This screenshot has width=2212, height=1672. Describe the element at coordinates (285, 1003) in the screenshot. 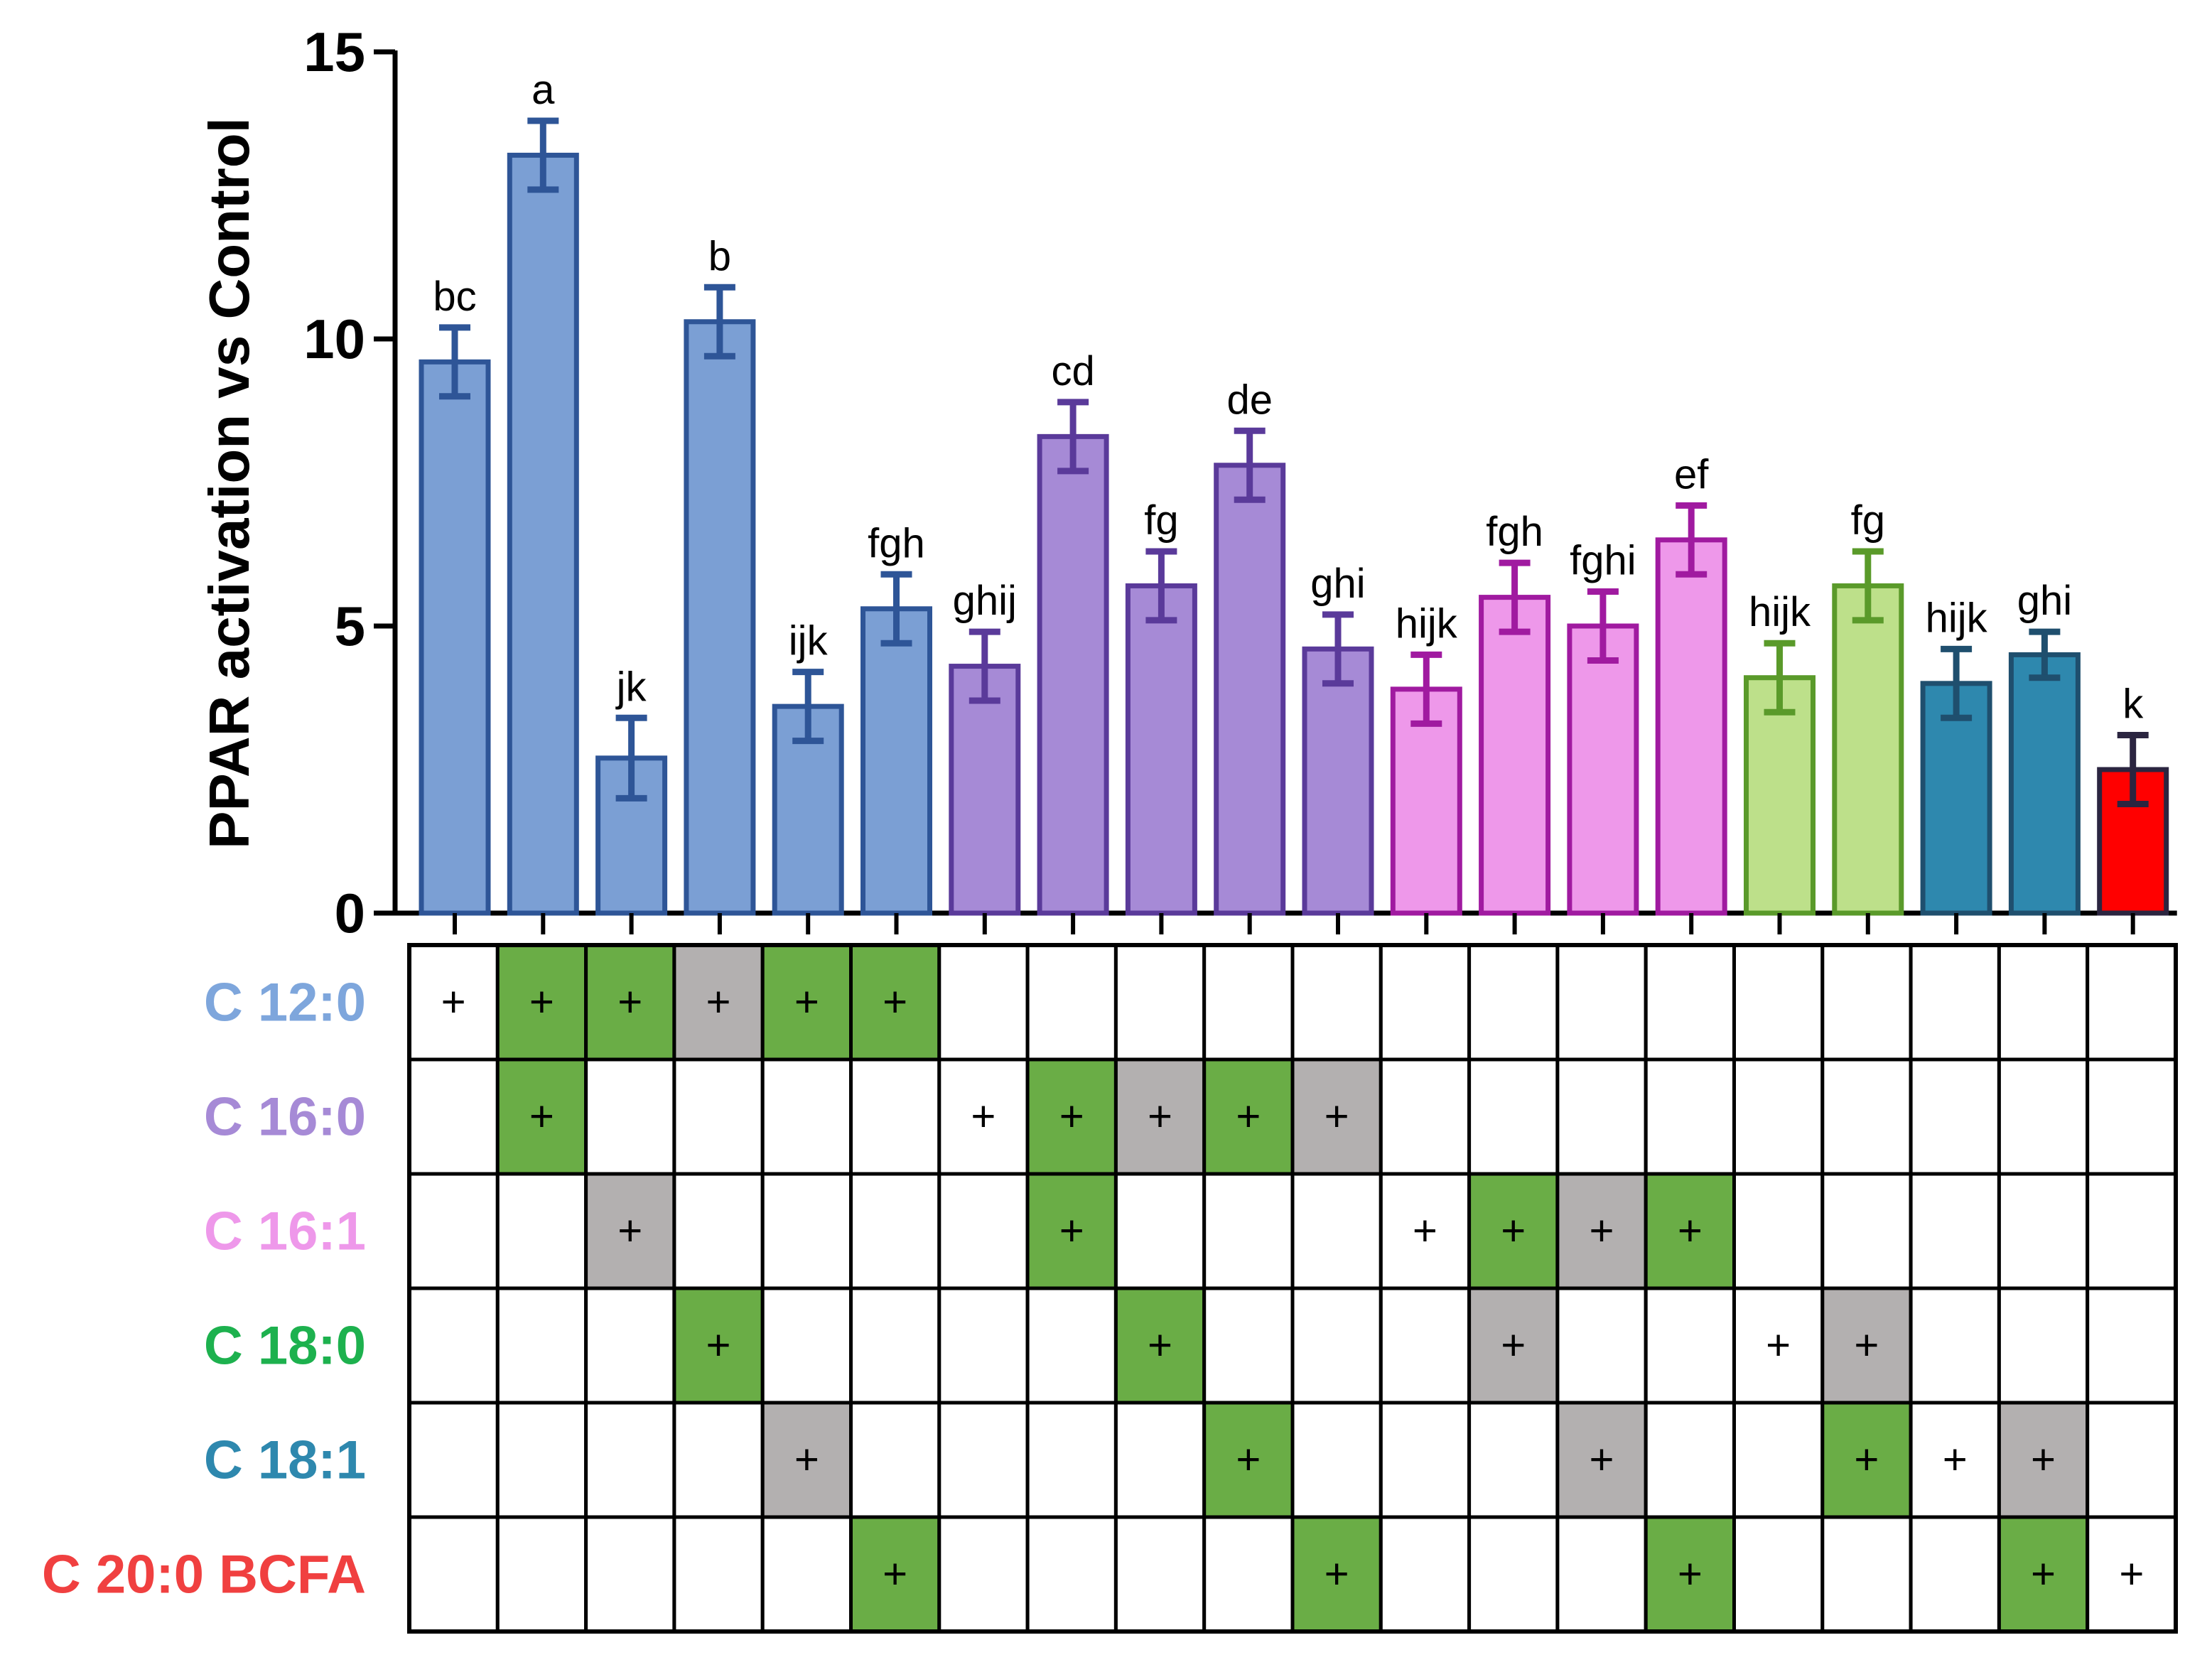

I see `row-label: C 12:0` at that location.